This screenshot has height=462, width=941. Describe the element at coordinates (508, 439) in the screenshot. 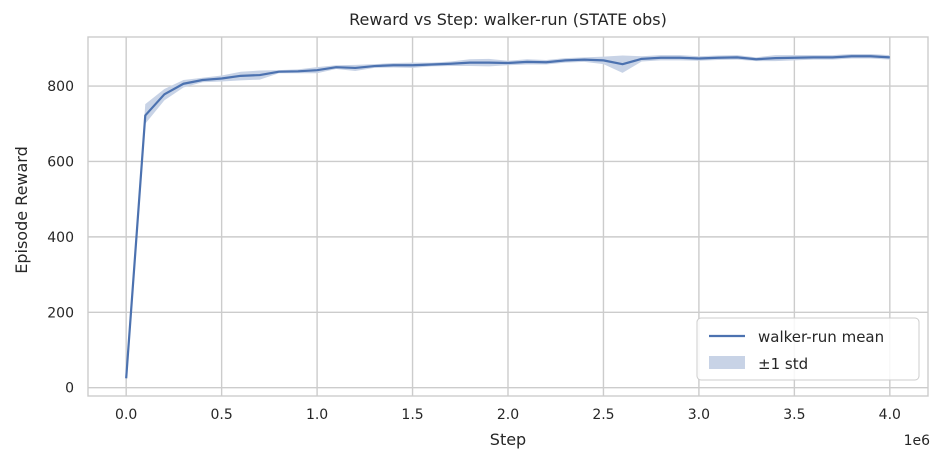

I see `x-axis-label: Step` at that location.